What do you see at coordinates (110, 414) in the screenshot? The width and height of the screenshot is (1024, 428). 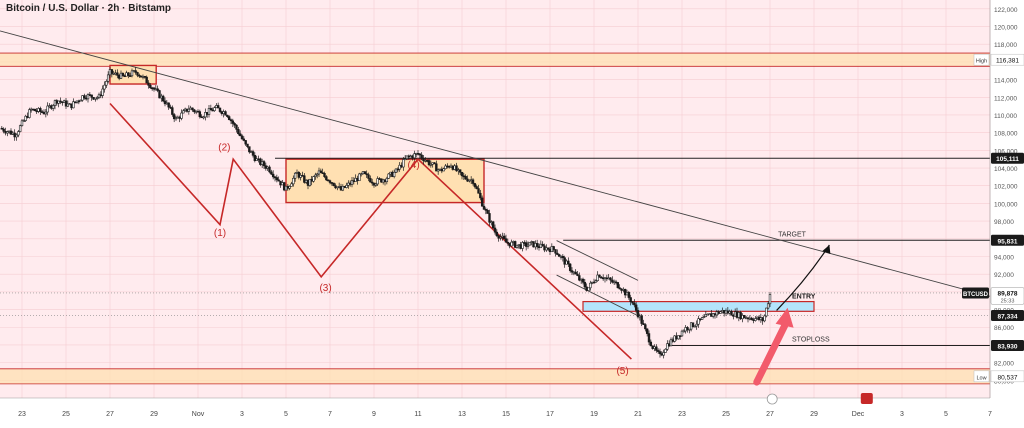 I see `x-tick-label: 27` at bounding box center [110, 414].